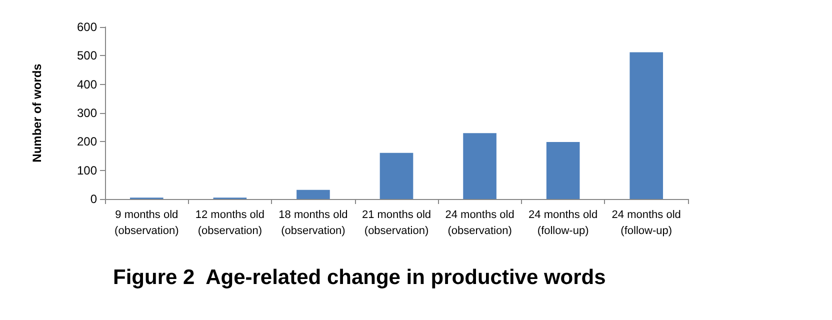 The width and height of the screenshot is (832, 320). What do you see at coordinates (37, 112) in the screenshot?
I see `y-axis-title: Number of words` at bounding box center [37, 112].